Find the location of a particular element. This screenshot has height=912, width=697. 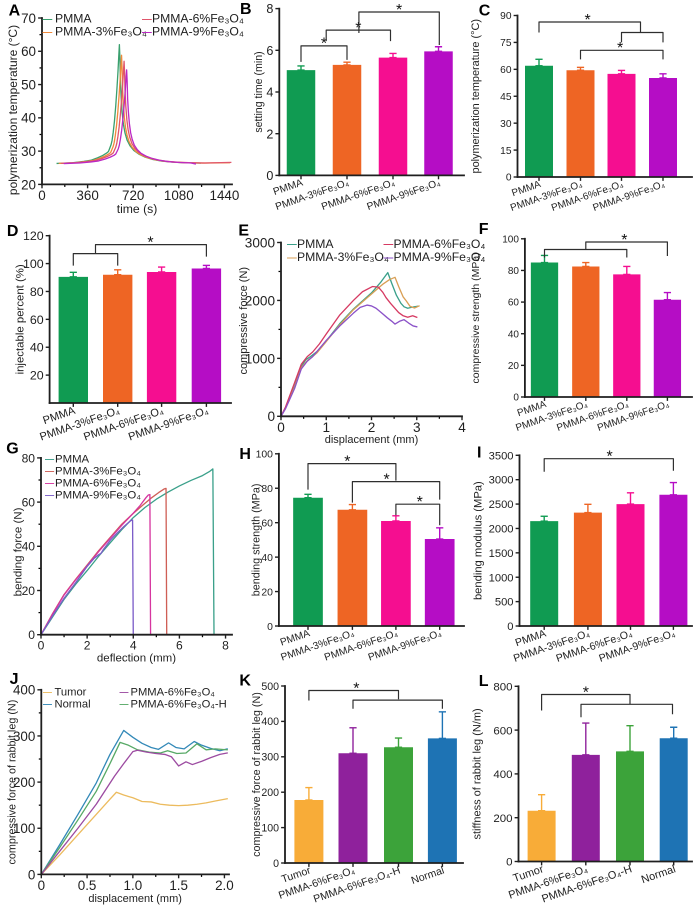

svg-text: 2500 is located at coordinates (501, 505).